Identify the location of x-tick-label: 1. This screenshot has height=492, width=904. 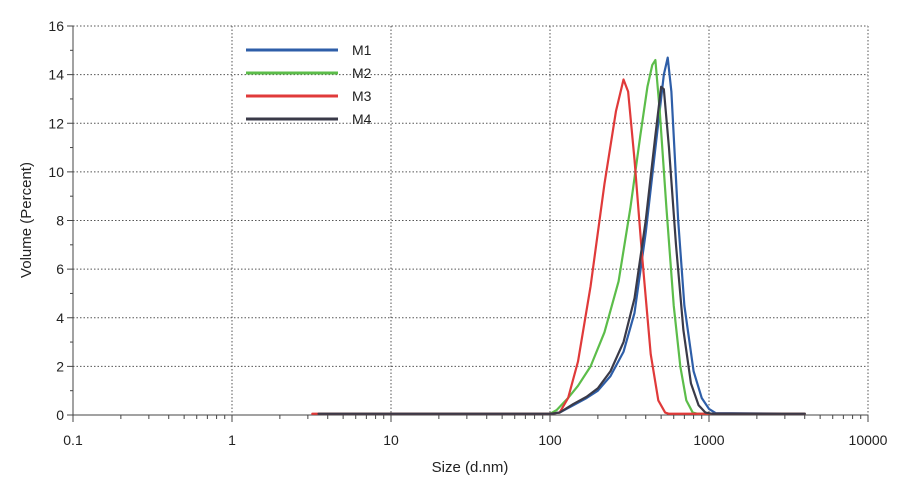
(232, 440).